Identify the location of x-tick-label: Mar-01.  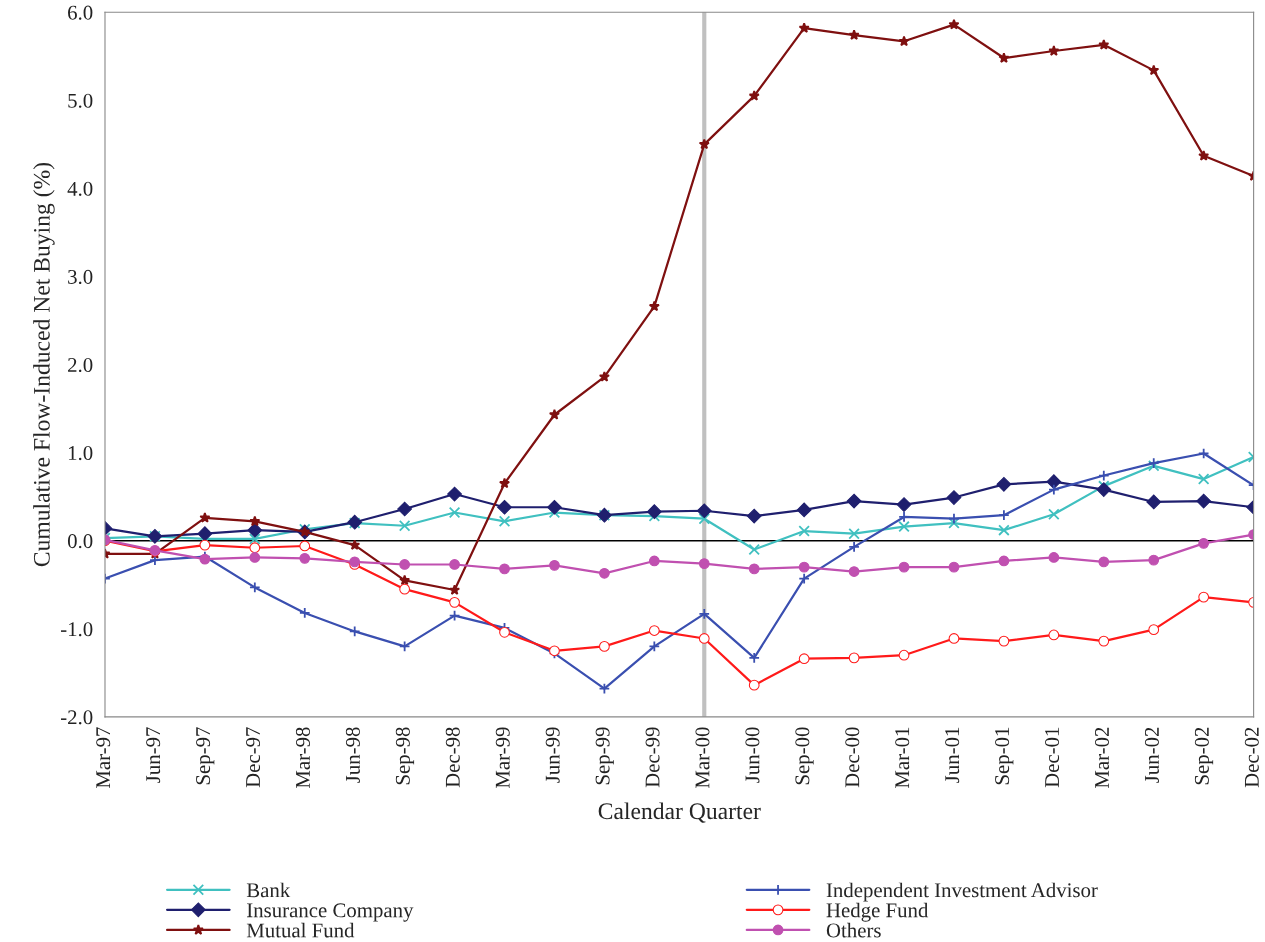
(902, 758).